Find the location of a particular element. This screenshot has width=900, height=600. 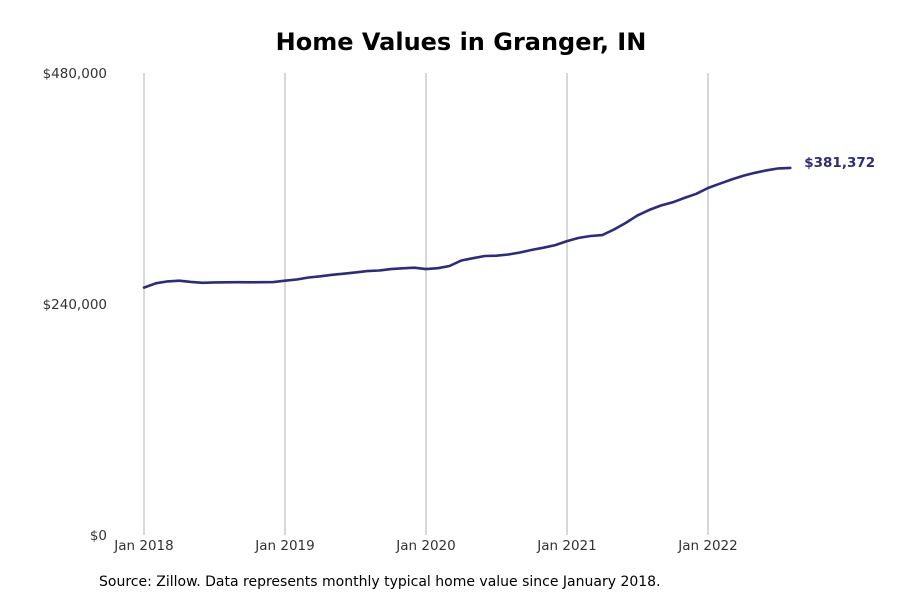

x-tick-label: Jan 2020 is located at coordinates (425, 546).